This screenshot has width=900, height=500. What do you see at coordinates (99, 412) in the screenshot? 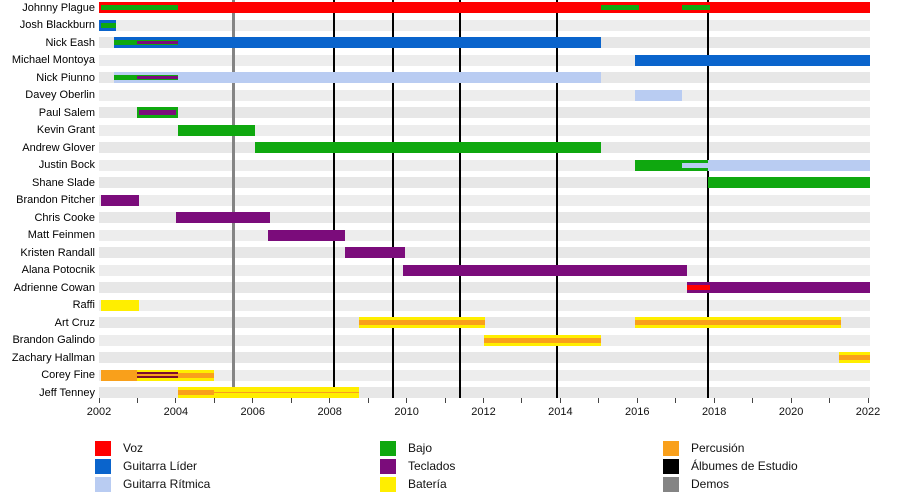
I see `axis-tick-label: 2002` at bounding box center [99, 412].